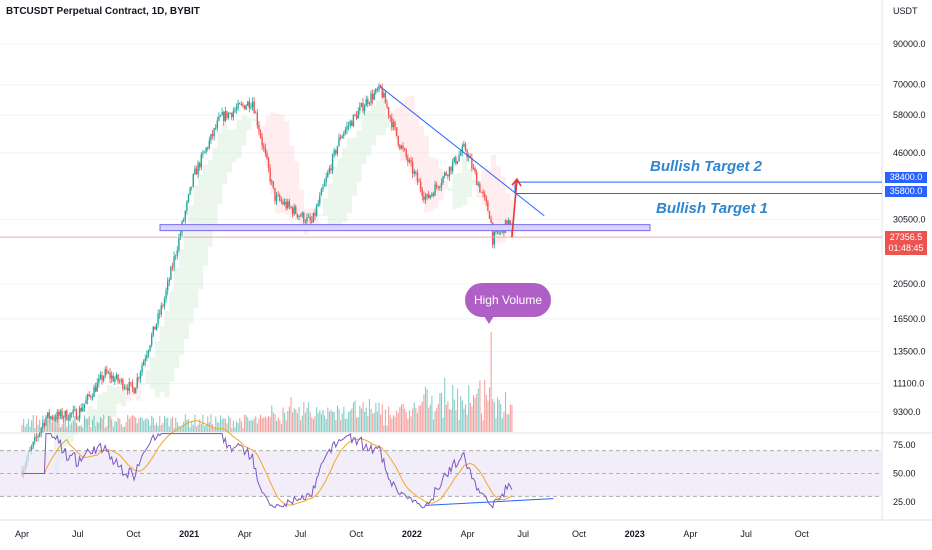  Describe the element at coordinates (516, 182) in the screenshot. I see `projection-arrow-head` at that location.